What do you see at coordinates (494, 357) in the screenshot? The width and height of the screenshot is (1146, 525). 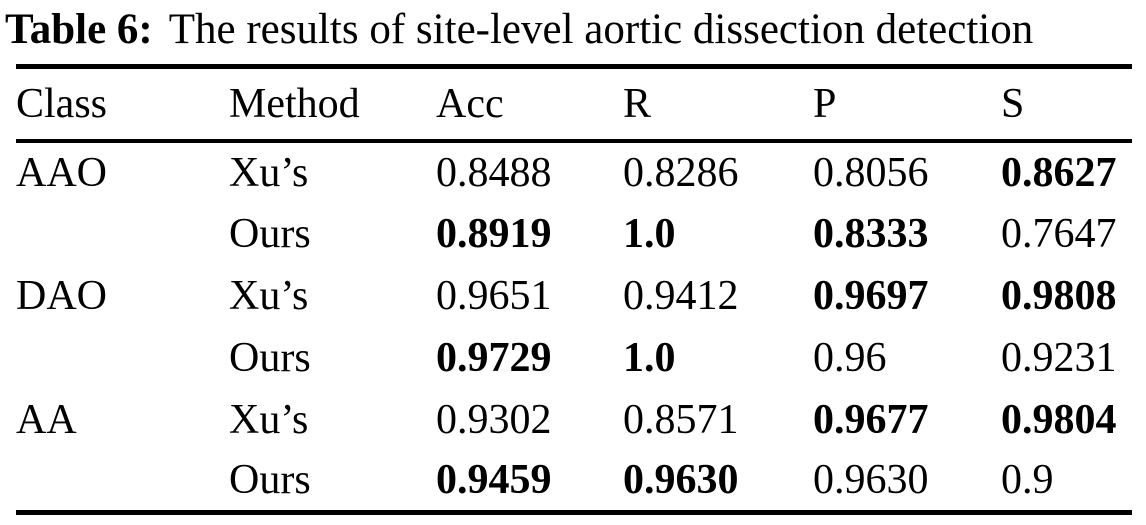 I see `cell-acc: 0.9729` at bounding box center [494, 357].